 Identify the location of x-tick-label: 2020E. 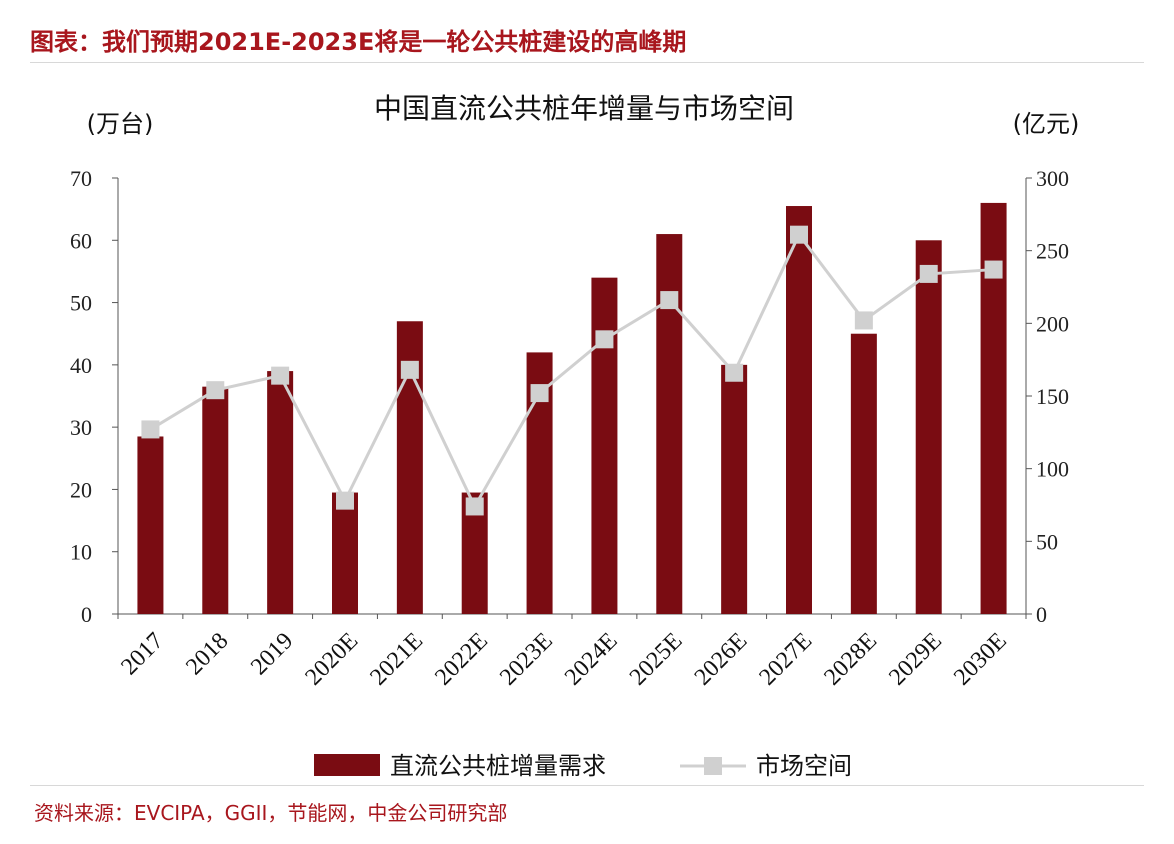
(332, 659).